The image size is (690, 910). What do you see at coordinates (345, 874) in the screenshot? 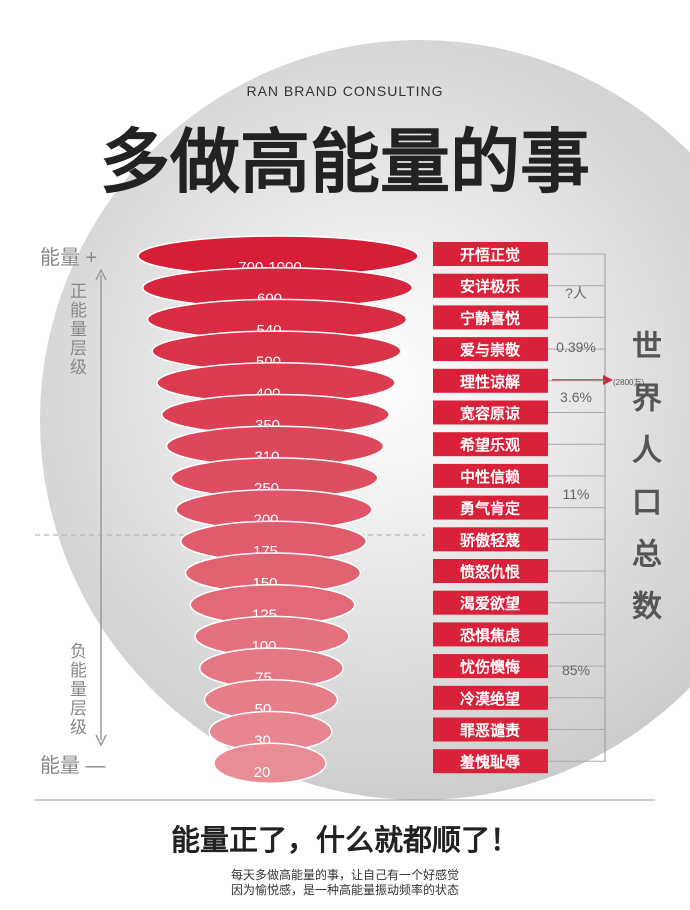
I see `footer-line-1: 每天多做高能量的事，让自己有一个好感觉` at bounding box center [345, 874].